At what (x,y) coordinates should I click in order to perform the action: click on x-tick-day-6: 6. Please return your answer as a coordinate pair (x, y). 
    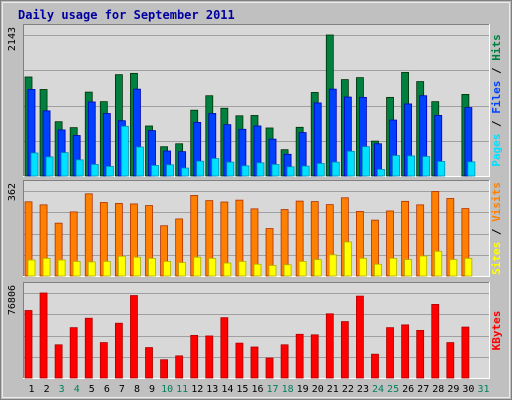
    Looking at the image, I should click on (107, 389).